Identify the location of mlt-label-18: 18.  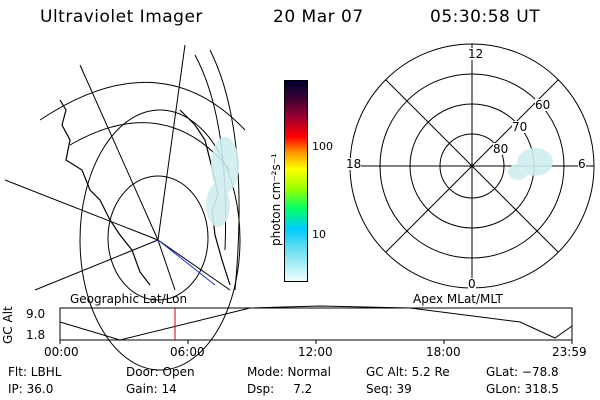
(354, 164).